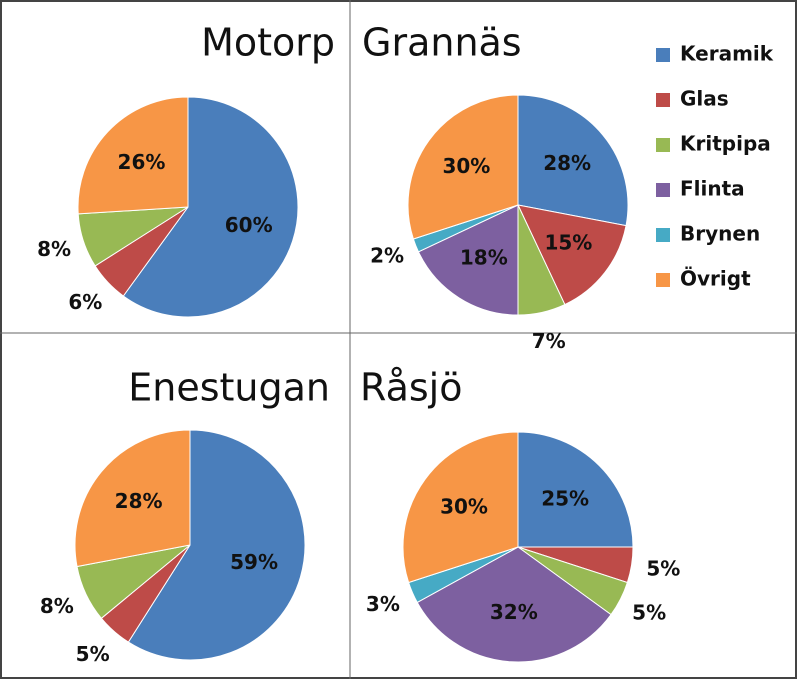 The image size is (797, 679). Describe the element at coordinates (727, 54) in the screenshot. I see `legend-label: Keramik` at that location.